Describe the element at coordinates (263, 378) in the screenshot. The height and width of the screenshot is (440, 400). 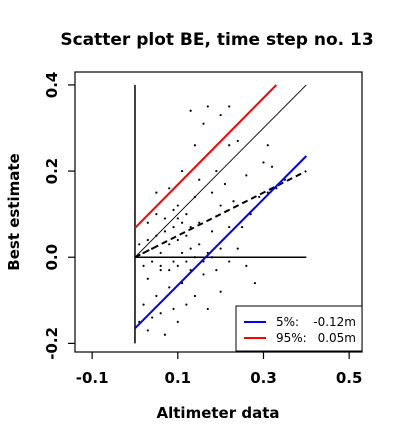
I see `x-tick-label: 0.3` at that location.